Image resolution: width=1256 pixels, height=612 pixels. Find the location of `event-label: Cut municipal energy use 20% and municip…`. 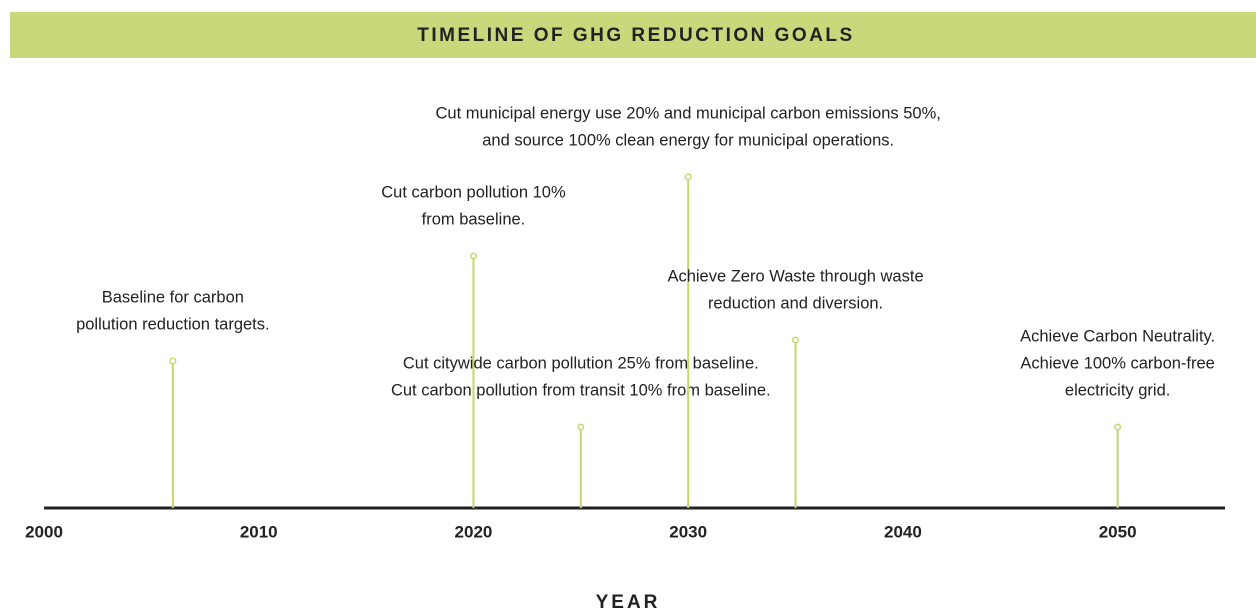

event-label: Cut municipal energy use 20% and municip… is located at coordinates (688, 113).